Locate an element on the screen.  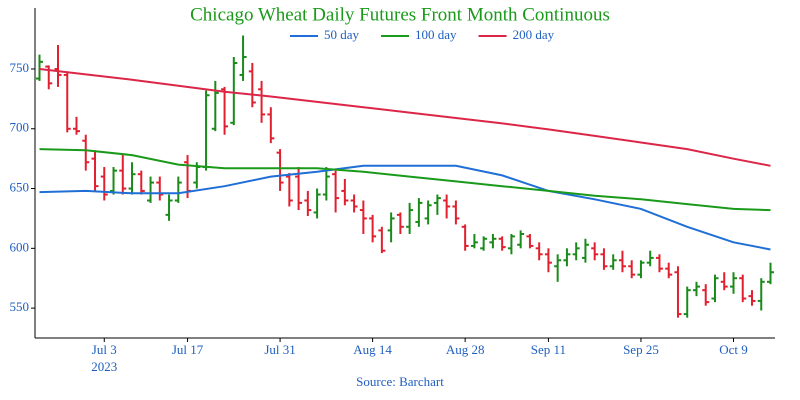
x-tick-label: Aug 14 is located at coordinates (372, 349).